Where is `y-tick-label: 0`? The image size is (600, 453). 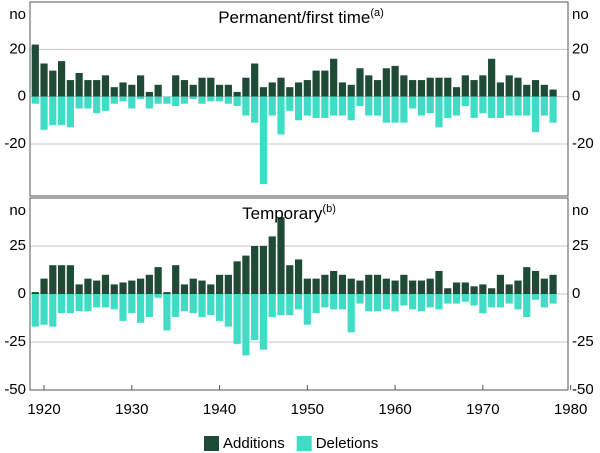 y-tick-label: 0 is located at coordinates (22, 96).